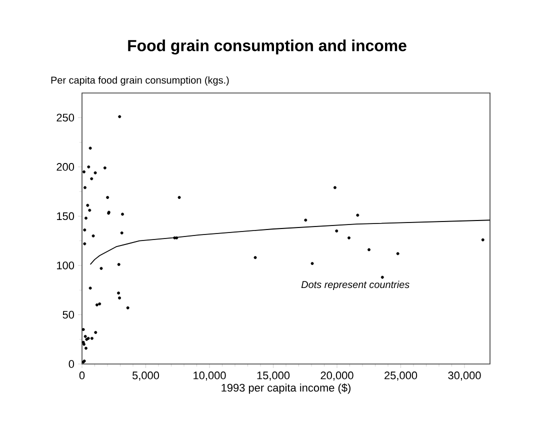  What do you see at coordinates (355, 285) in the screenshot?
I see `annotation: Dots represent countries` at bounding box center [355, 285].